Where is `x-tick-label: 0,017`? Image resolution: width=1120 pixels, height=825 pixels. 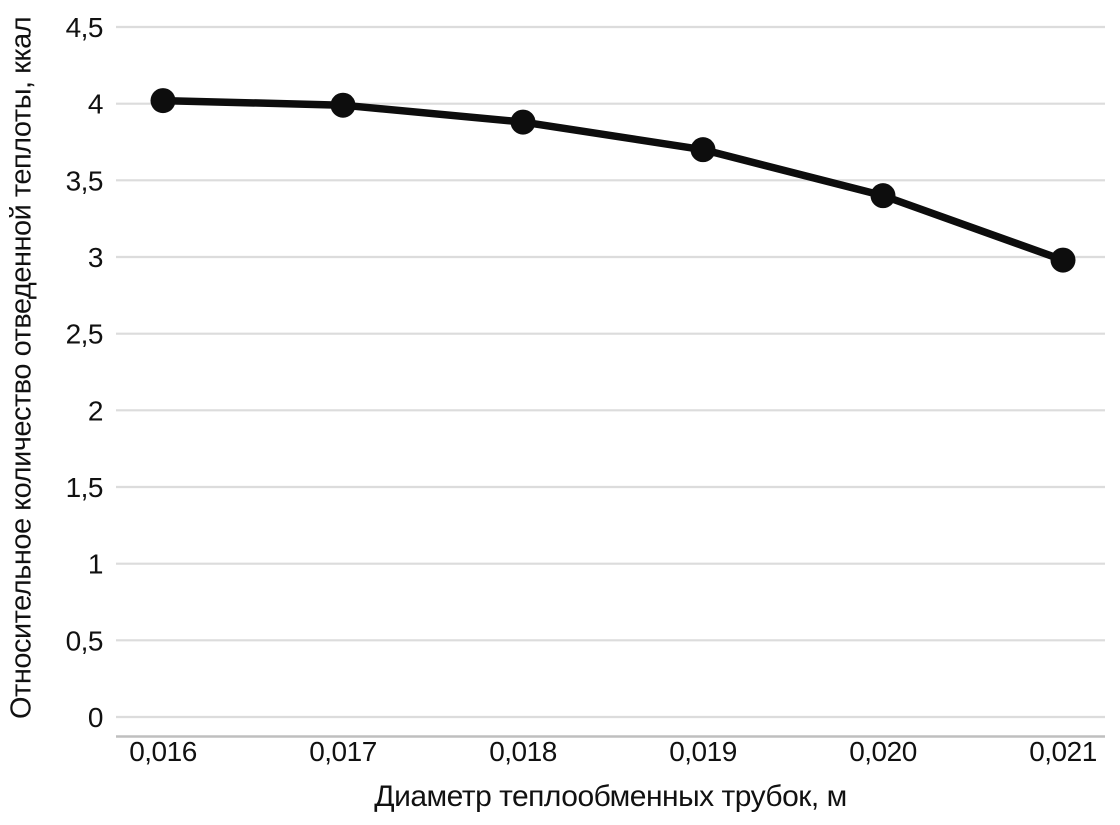
x-tick-label: 0,017 is located at coordinates (343, 751).